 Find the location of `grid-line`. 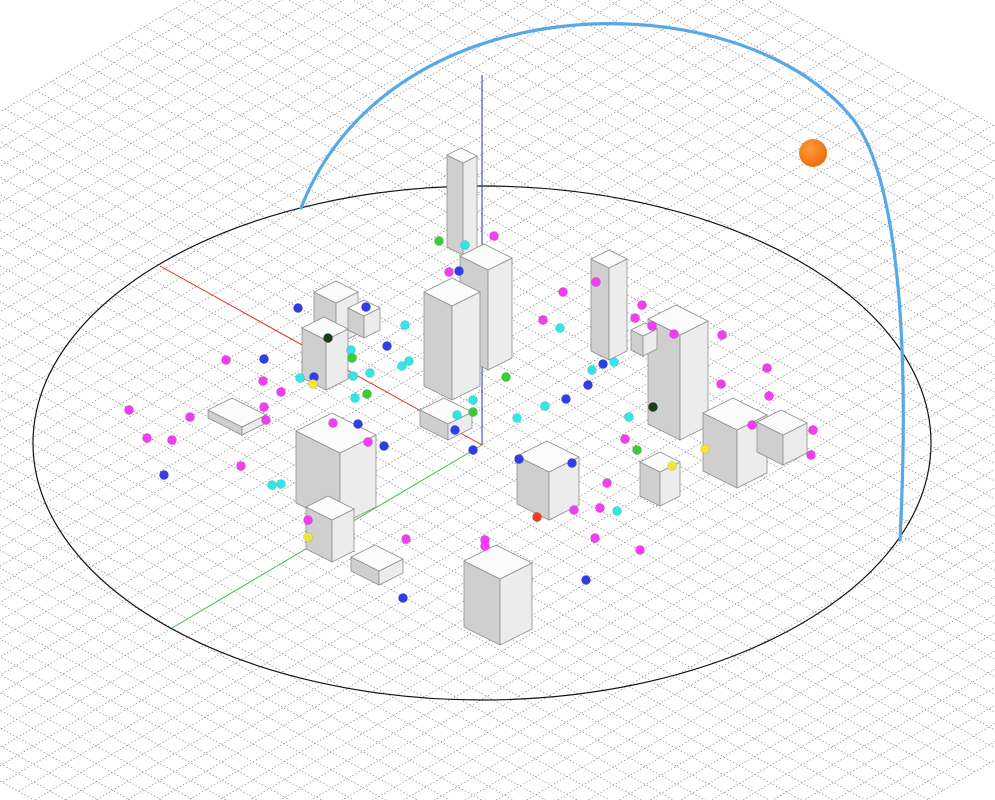

grid-line is located at coordinates (145, 719).